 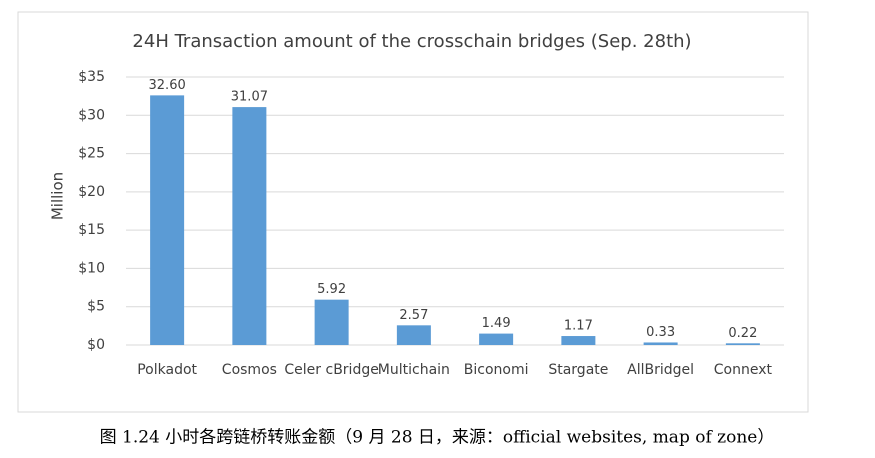 I want to click on x-tick-label: Multichain, so click(x=414, y=370).